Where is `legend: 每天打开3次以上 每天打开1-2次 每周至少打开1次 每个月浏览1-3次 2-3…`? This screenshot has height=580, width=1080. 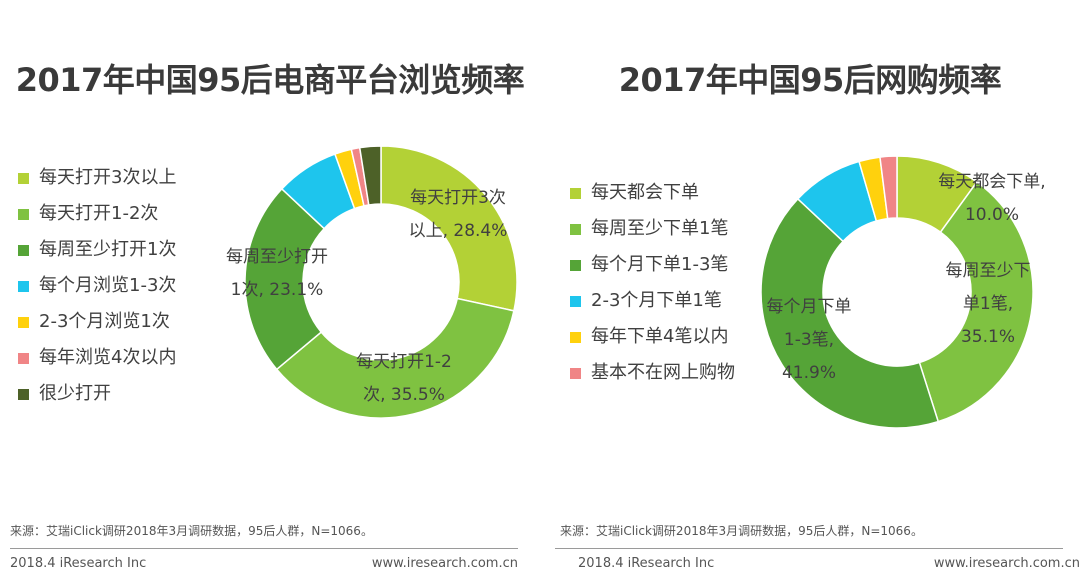 legend: 每天打开3次以上 每天打开1-2次 每周至少打开1次 每个月浏览1-3次 2-3… is located at coordinates (97, 286).